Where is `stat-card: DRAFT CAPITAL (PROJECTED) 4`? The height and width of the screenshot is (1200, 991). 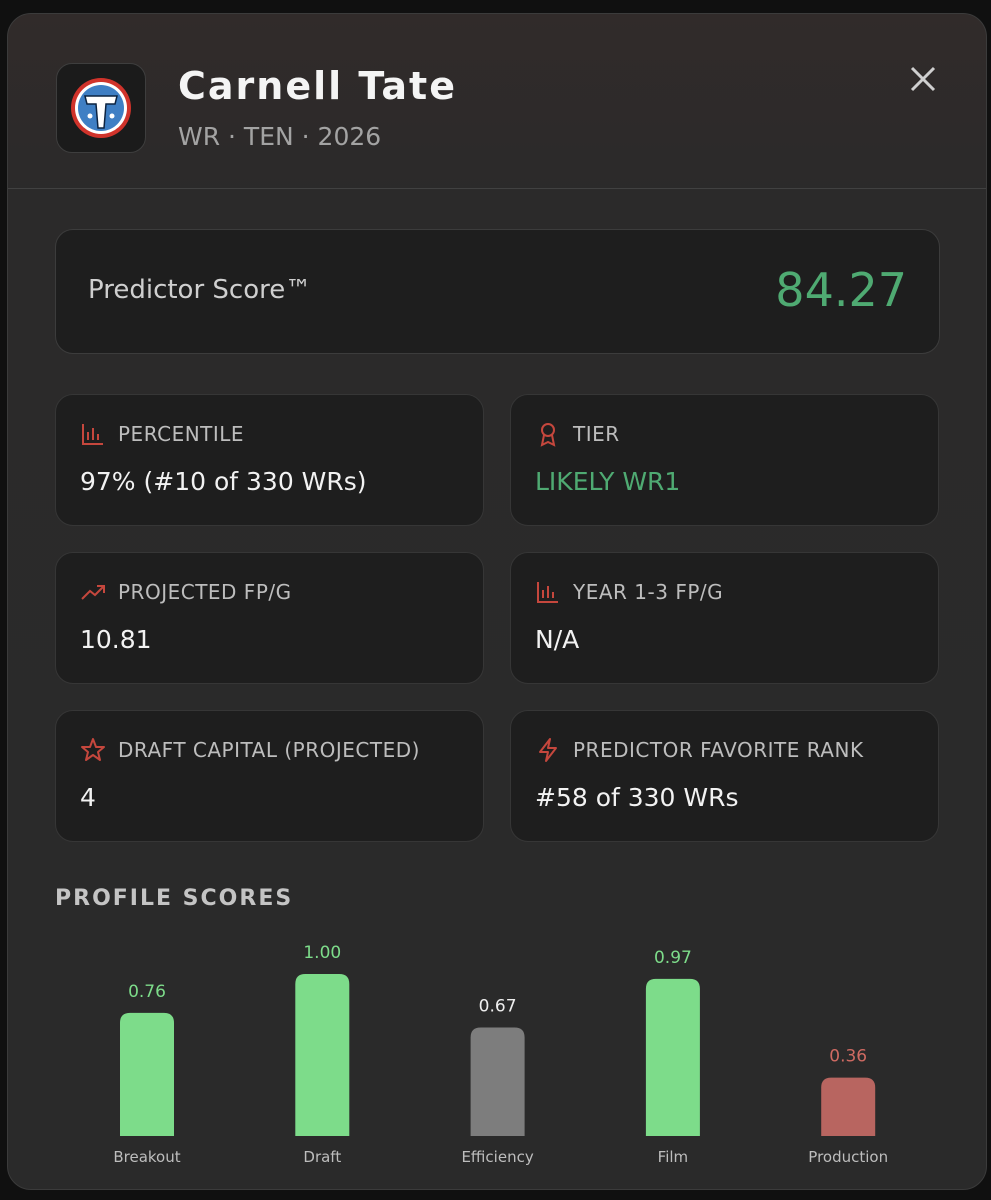
stat-card: DRAFT CAPITAL (PROJECTED) 4 is located at coordinates (269, 776).